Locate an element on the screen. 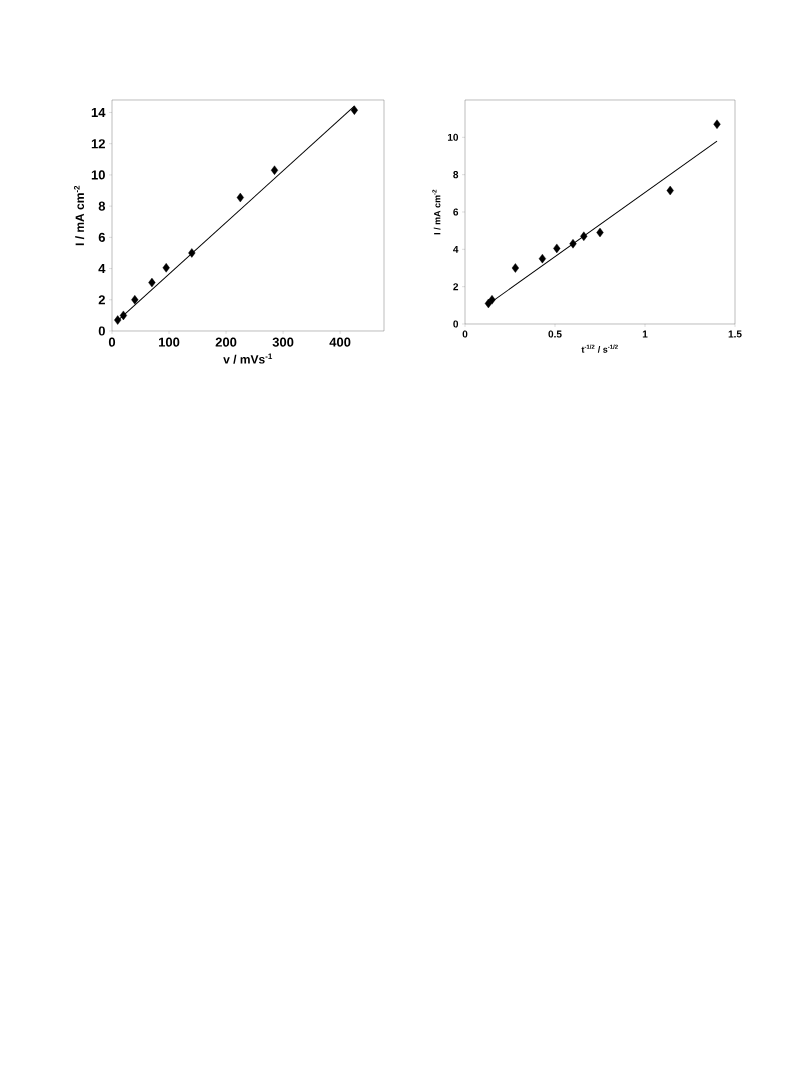 The width and height of the screenshot is (803, 1068). x-tick-label: 400 is located at coordinates (340, 342).